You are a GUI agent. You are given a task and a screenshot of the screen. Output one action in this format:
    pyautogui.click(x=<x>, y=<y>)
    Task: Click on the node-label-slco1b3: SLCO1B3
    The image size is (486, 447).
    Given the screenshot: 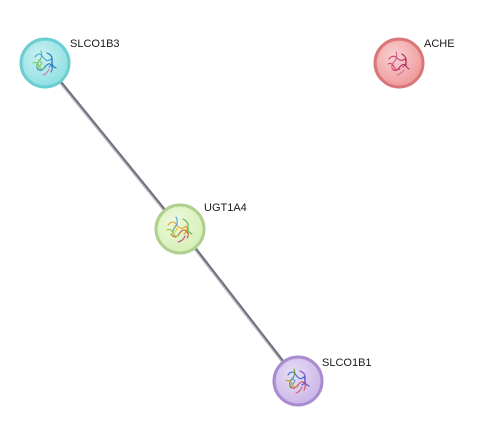 What is the action you would take?
    pyautogui.click(x=95, y=44)
    